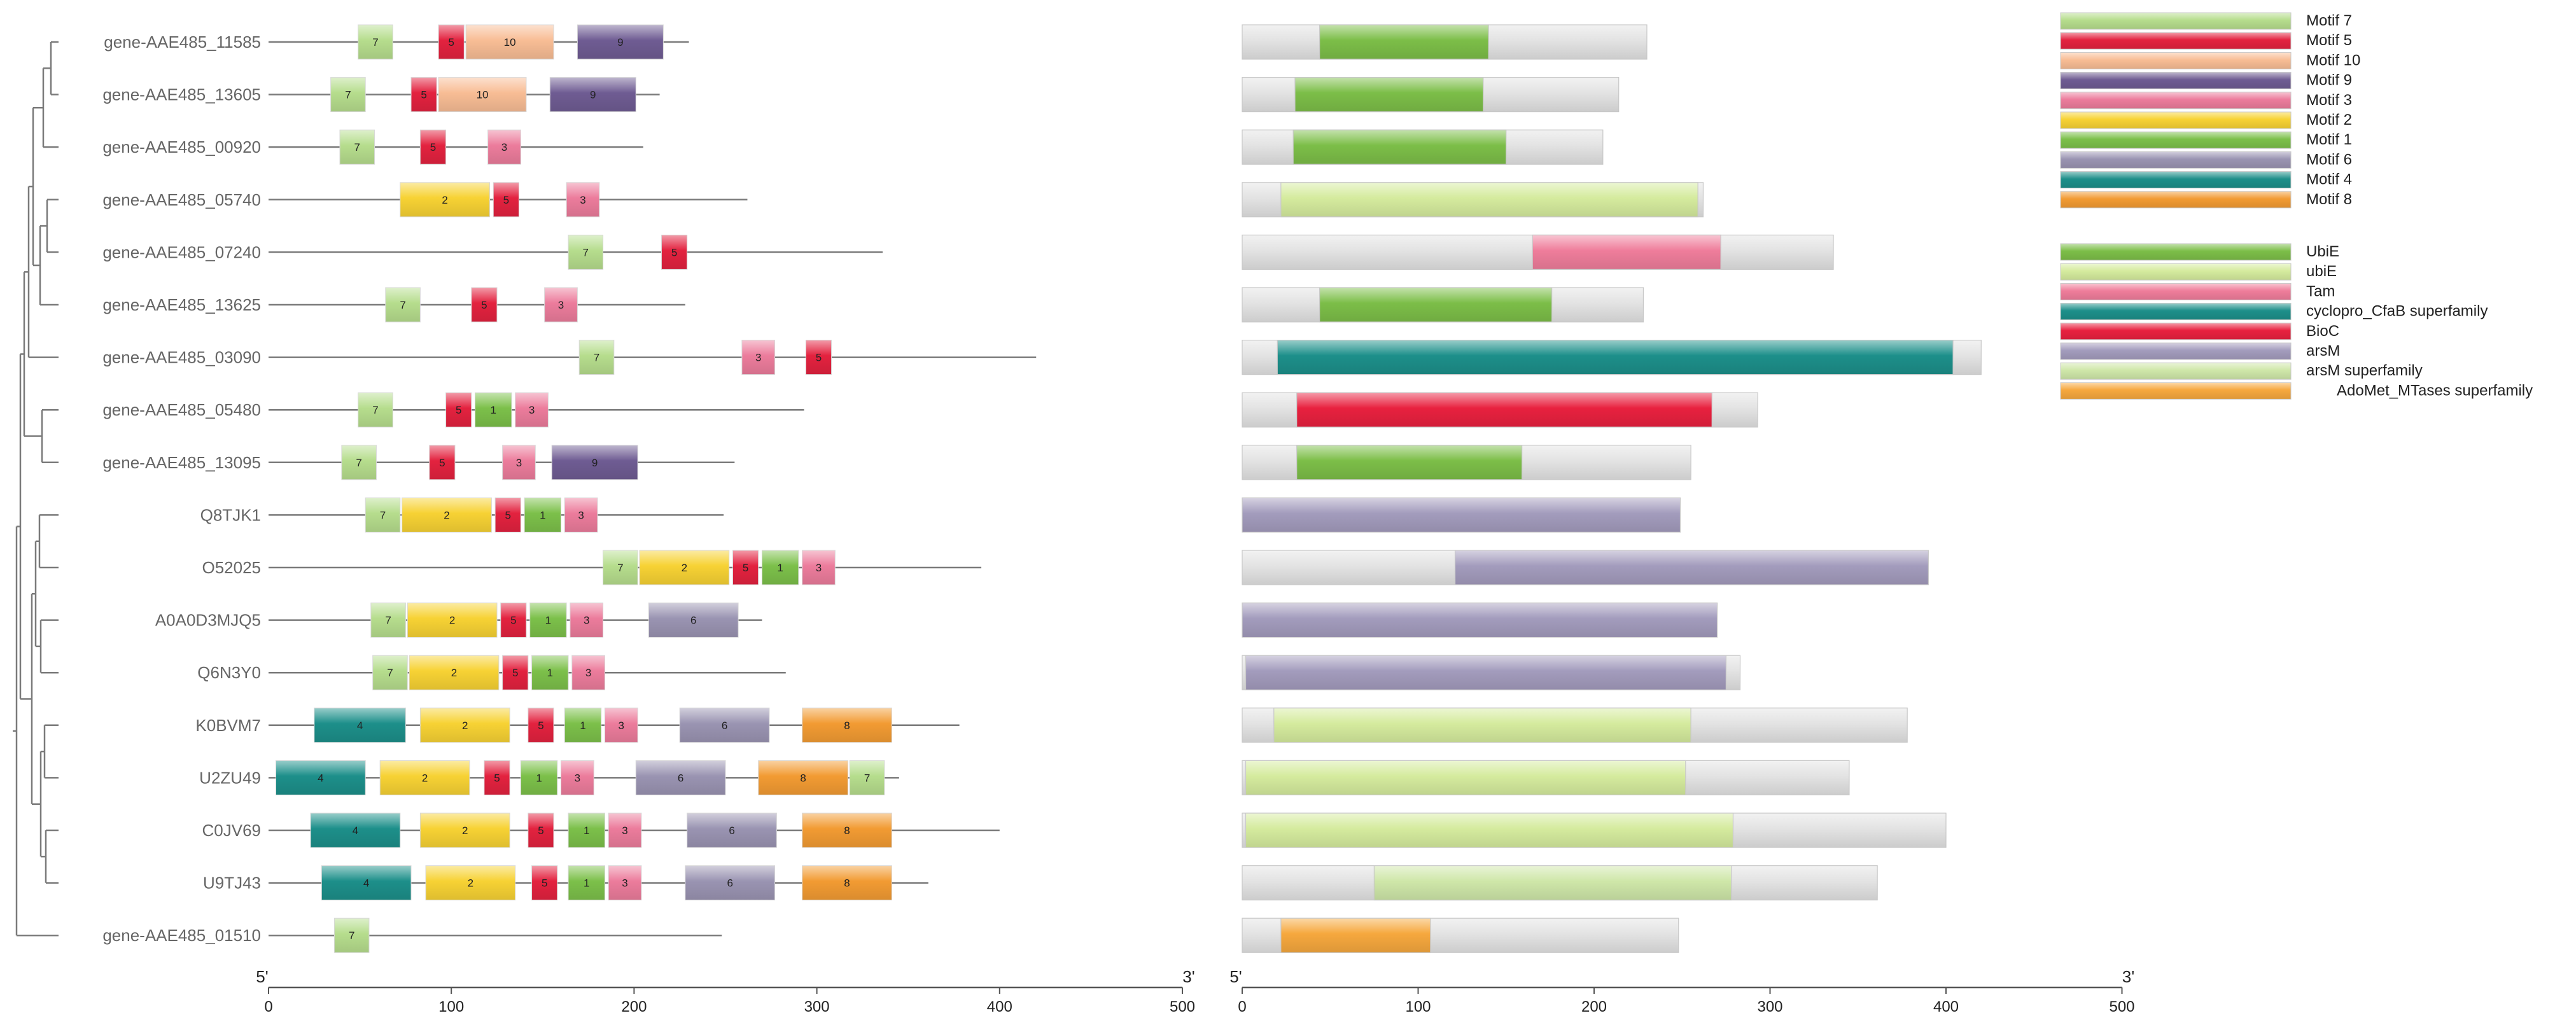 The image size is (2576, 1032). I want to click on gene-label: gene-AAE485_03090, so click(181, 357).